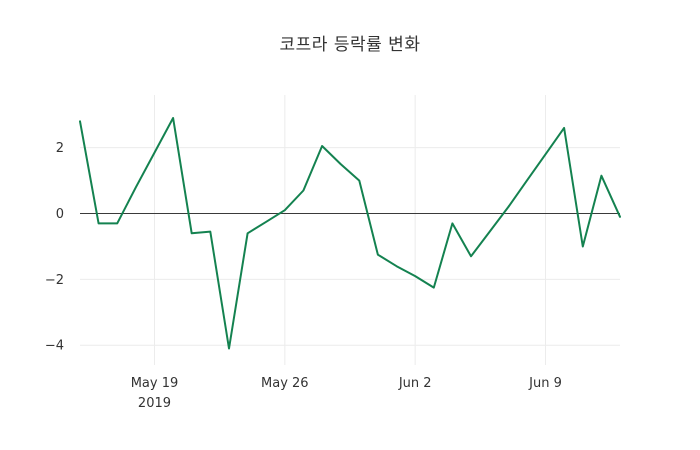 The image size is (700, 450). What do you see at coordinates (60, 148) in the screenshot?
I see `y-tick-label: 2` at bounding box center [60, 148].